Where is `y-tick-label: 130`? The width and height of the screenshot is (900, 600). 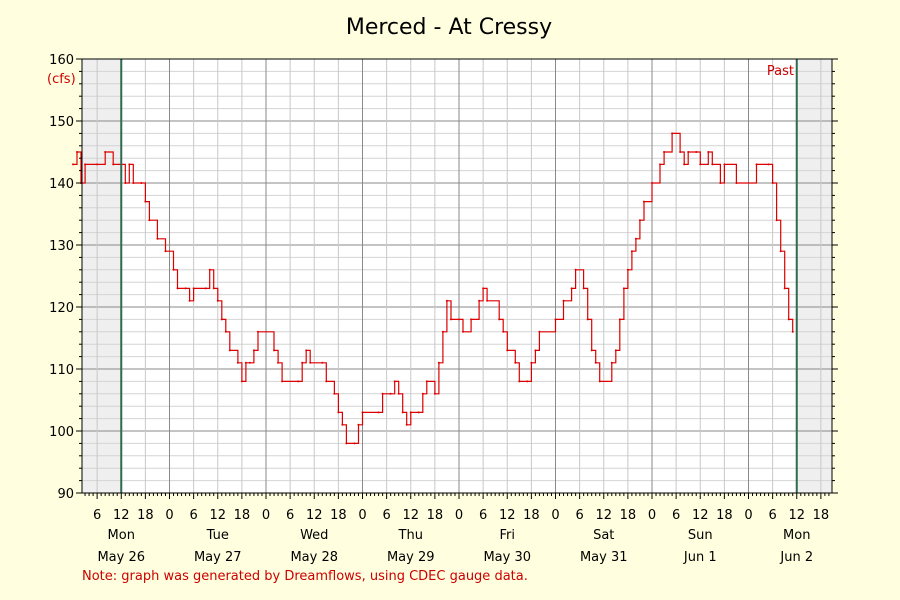
y-tick-label: 130 is located at coordinates (61, 246).